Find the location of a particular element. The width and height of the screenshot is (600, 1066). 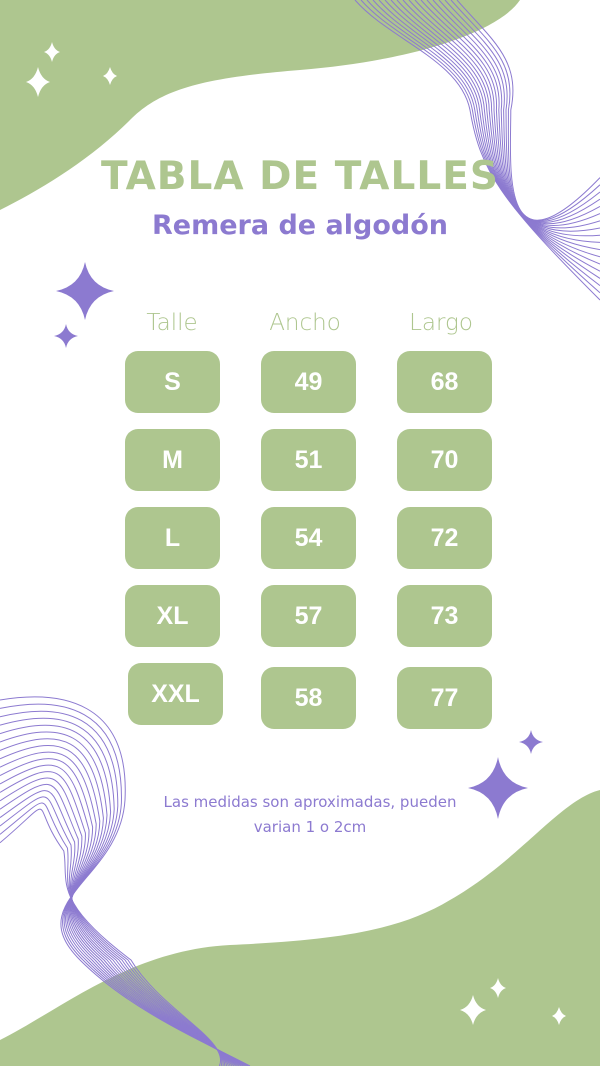

cell-width: 54 is located at coordinates (308, 538).